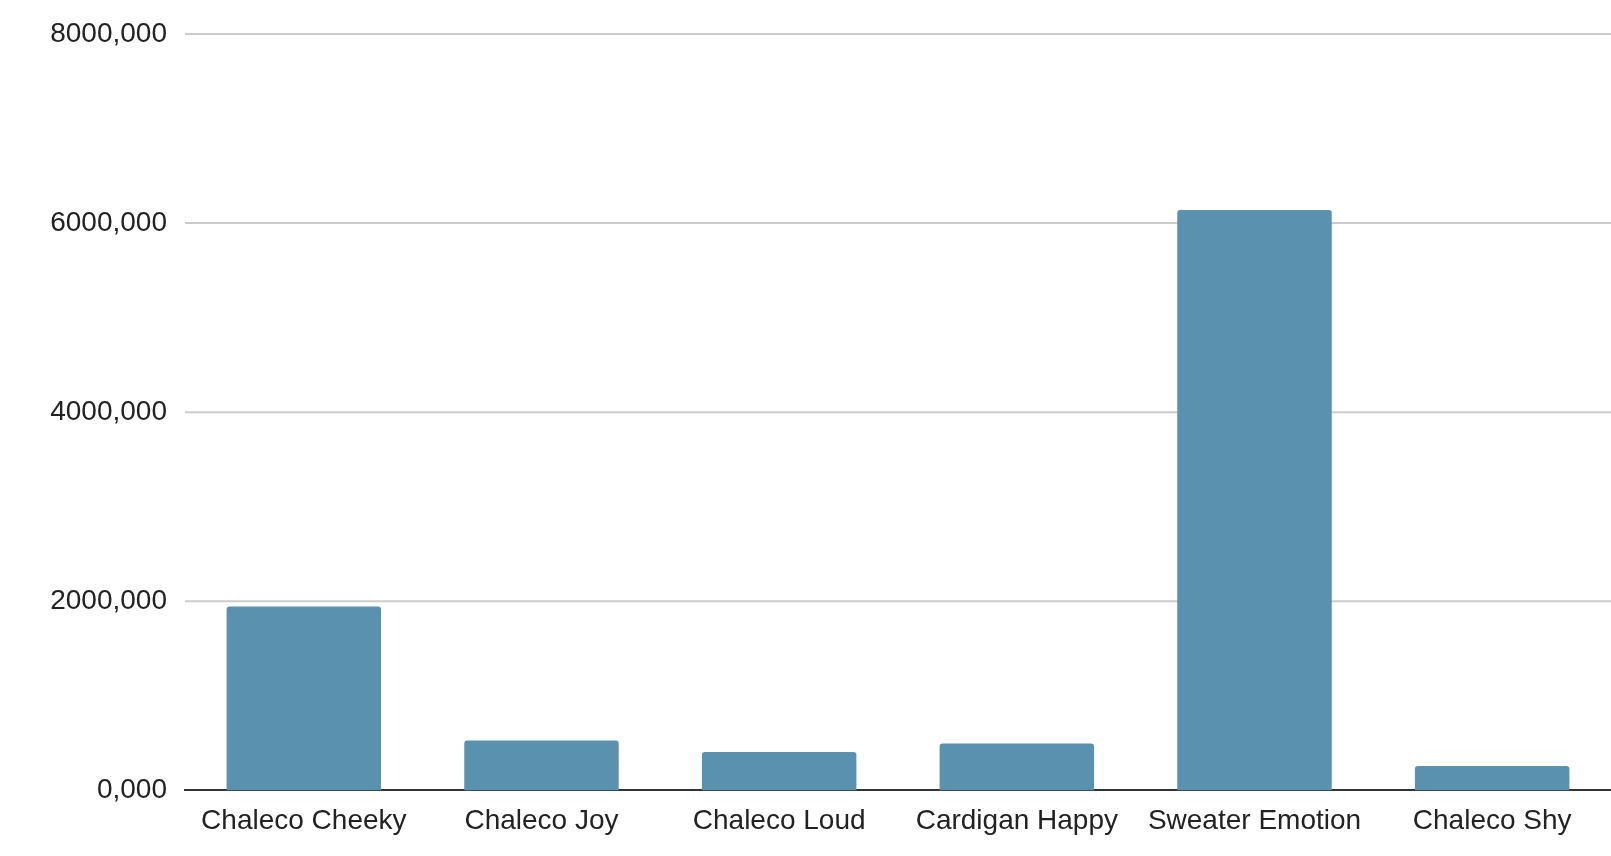  Describe the element at coordinates (541, 819) in the screenshot. I see `x-tick-label: Chaleco Joy` at that location.